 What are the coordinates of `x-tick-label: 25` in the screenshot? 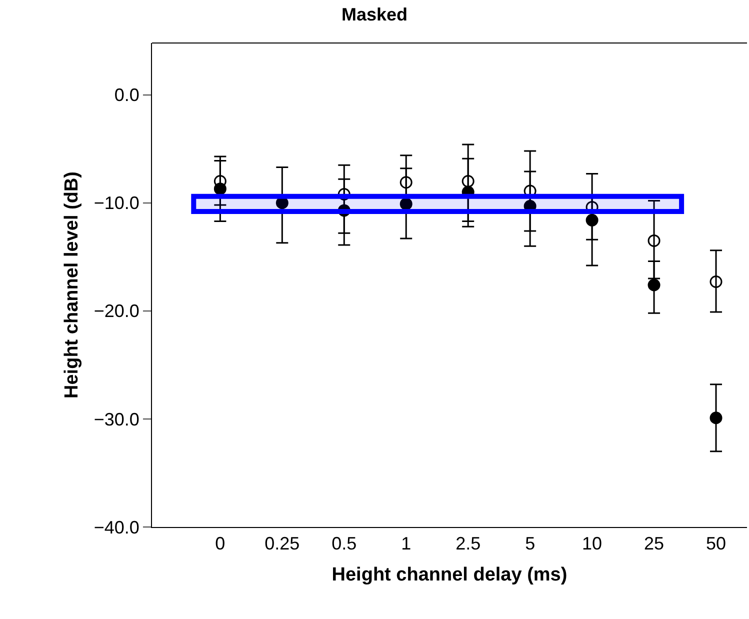 It's located at (654, 544).